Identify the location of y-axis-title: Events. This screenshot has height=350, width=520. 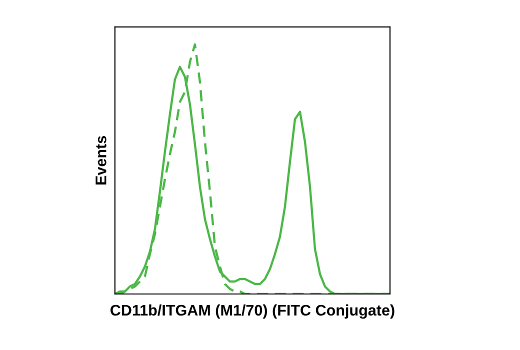
(101, 160).